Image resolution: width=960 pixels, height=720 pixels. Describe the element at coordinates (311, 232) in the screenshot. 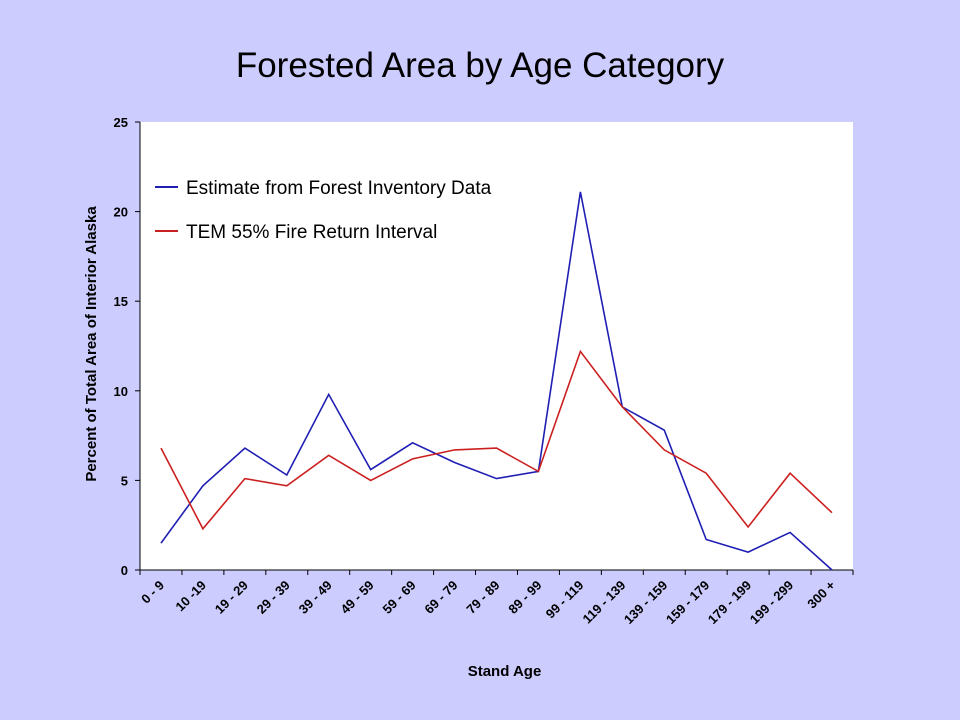

I see `legend-label-2: TEM 55% Fire Return Interval` at that location.